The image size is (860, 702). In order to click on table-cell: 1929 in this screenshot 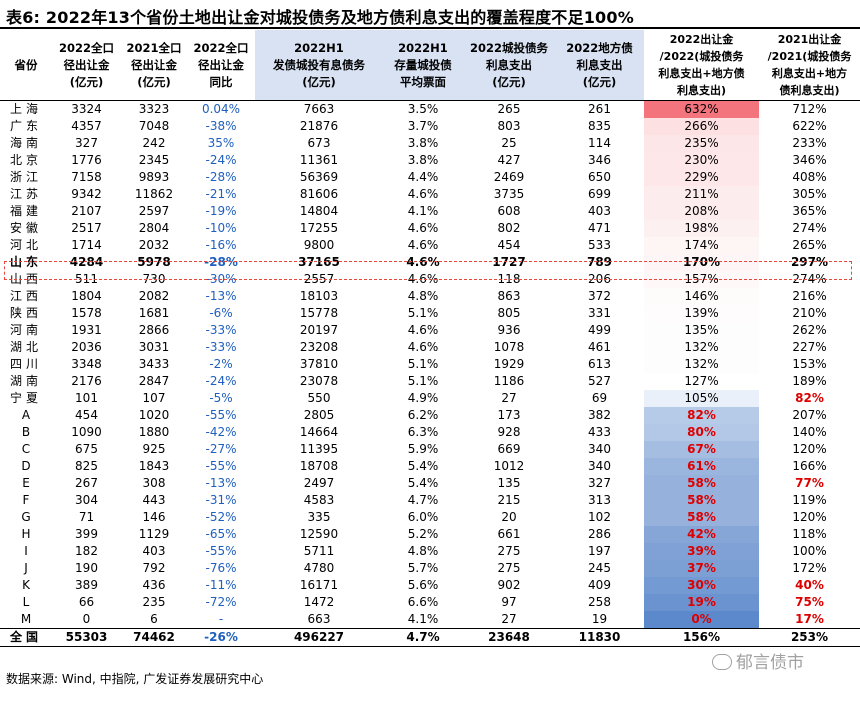, I will do `click(509, 364)`.